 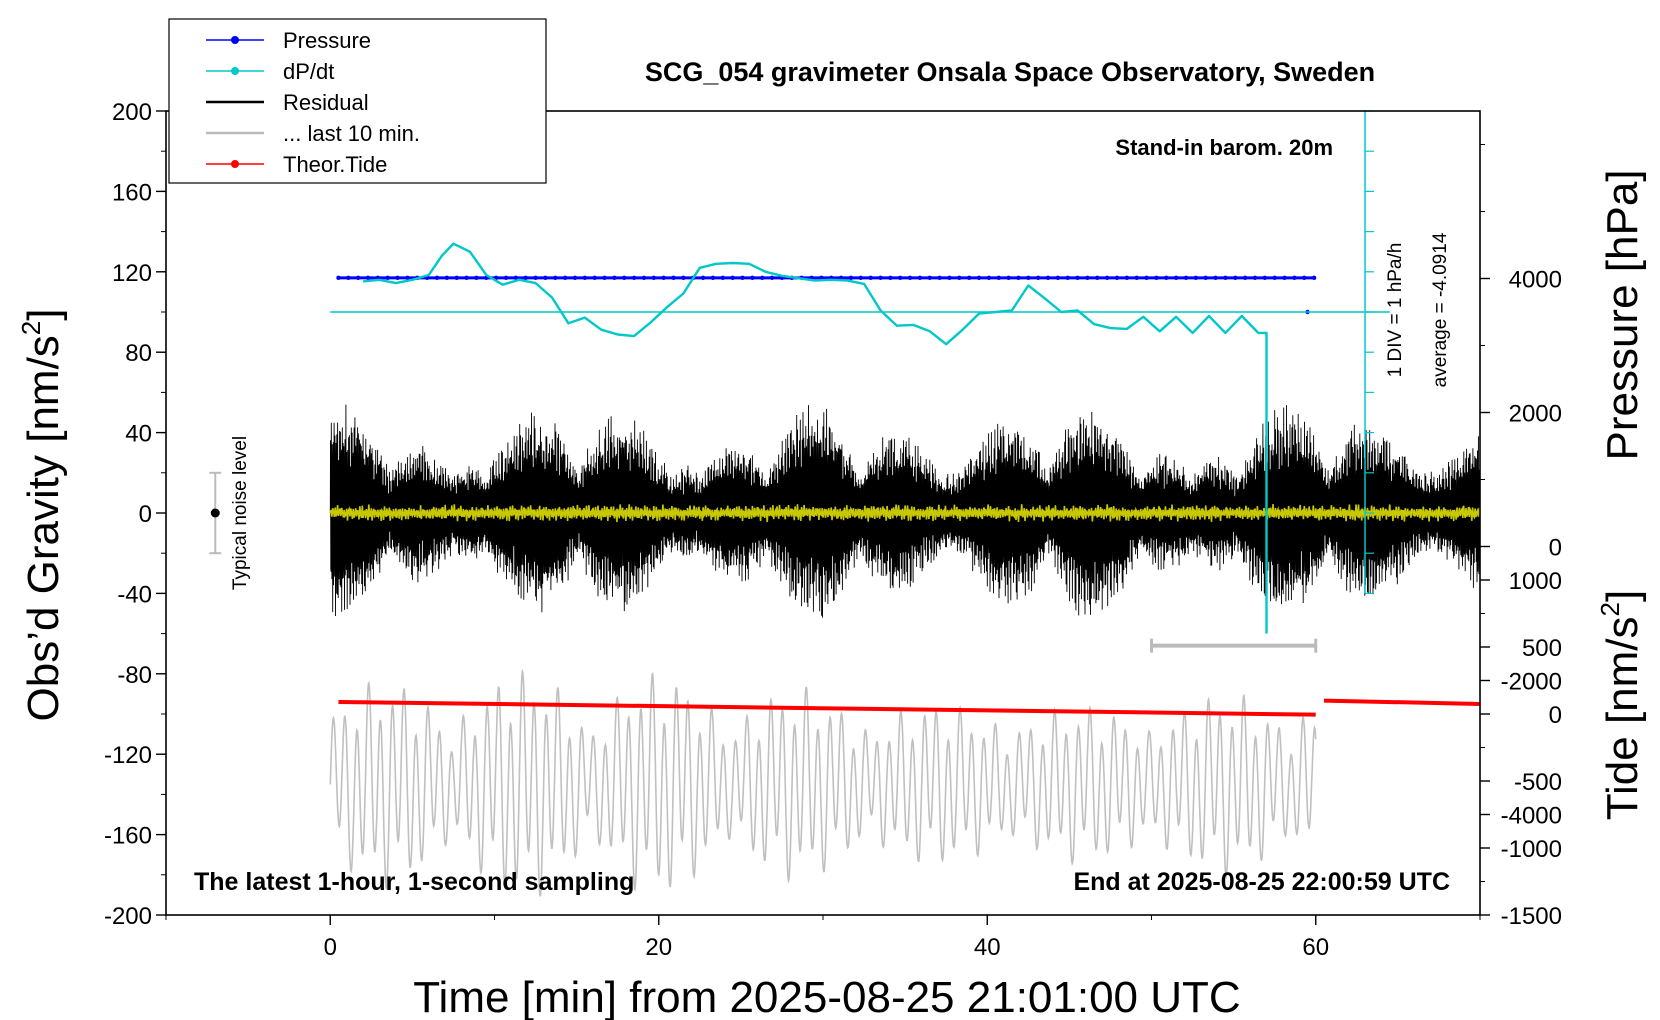 What do you see at coordinates (330, 947) in the screenshot?
I see `x-tick-label: 0` at bounding box center [330, 947].